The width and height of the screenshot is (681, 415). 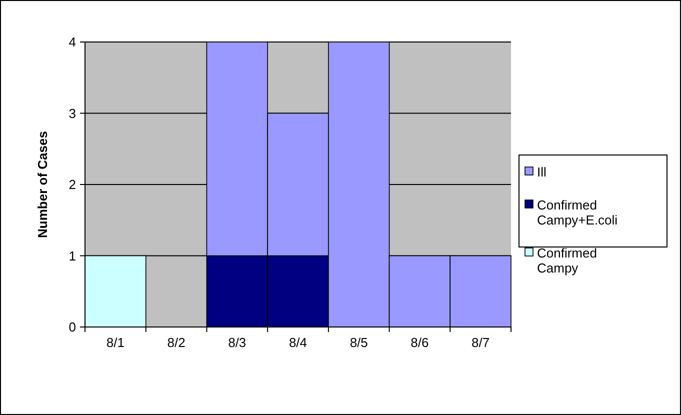 What do you see at coordinates (577, 213) in the screenshot?
I see `legend-label: Confirmed Campy+E.coli` at bounding box center [577, 213].